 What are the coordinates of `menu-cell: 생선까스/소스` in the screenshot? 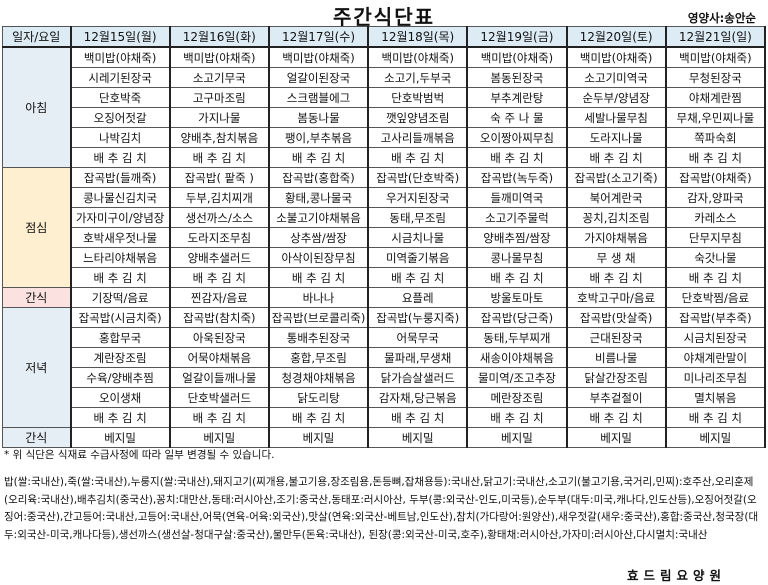 It's located at (219, 217).